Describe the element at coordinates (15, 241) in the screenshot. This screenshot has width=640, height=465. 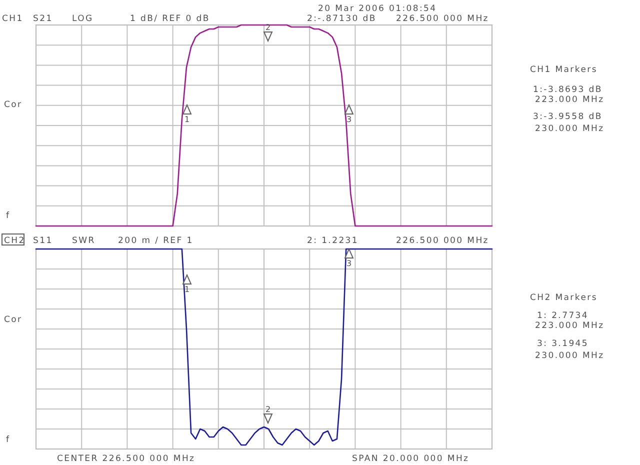
I see `text: CH2` at that location.